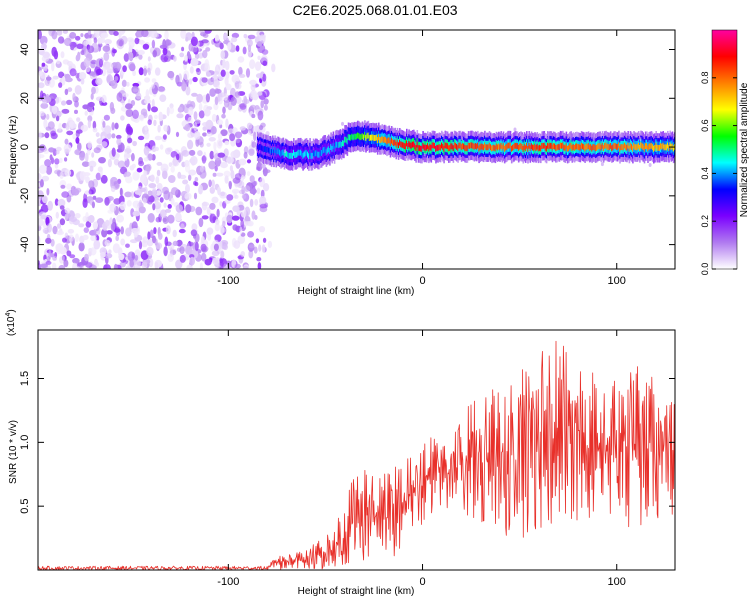  Describe the element at coordinates (705, 125) in the screenshot. I see `colorbar-tick-label: 0.6` at that location.